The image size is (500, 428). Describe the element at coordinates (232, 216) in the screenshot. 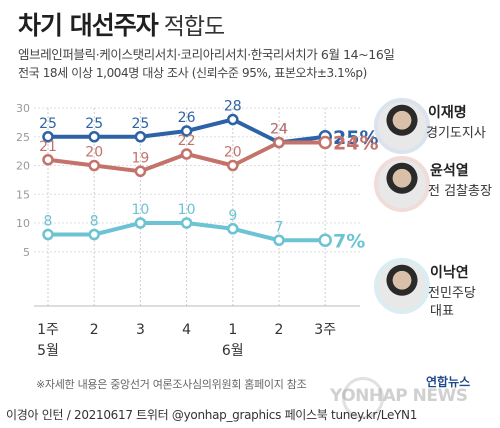

I see `data-label: 9` at that location.